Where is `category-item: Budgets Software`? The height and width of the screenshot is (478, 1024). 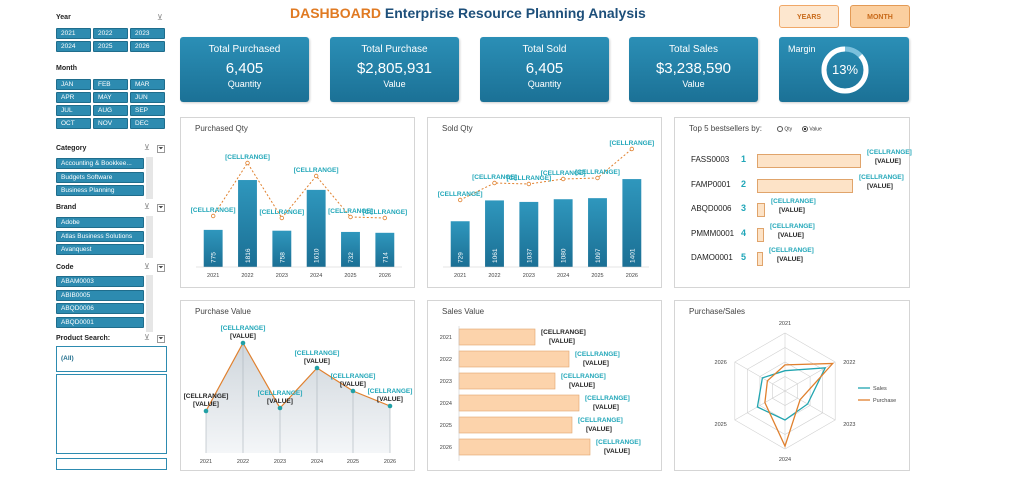 category-item: Budgets Software is located at coordinates (100, 177).